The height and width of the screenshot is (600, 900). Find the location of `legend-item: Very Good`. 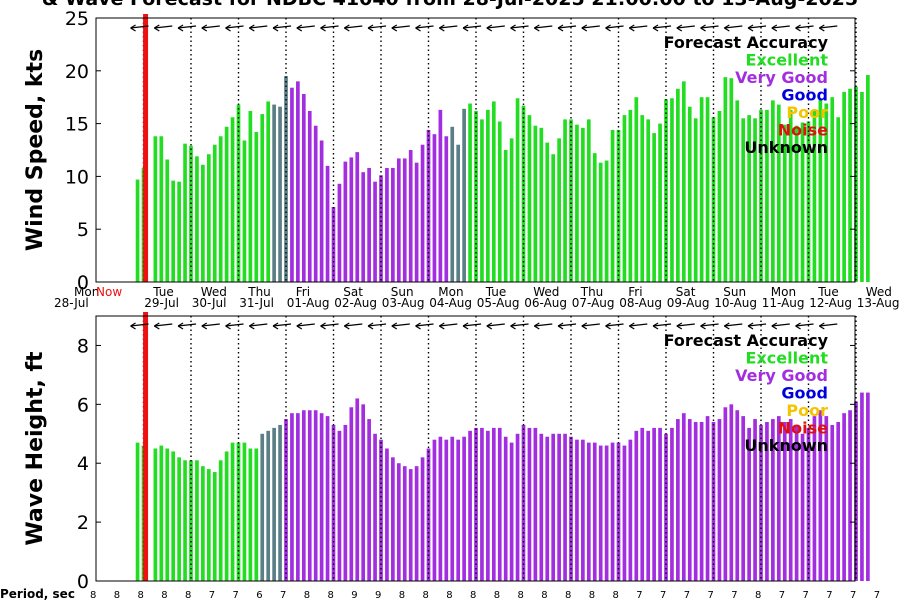

legend-item: Very Good is located at coordinates (781, 375).